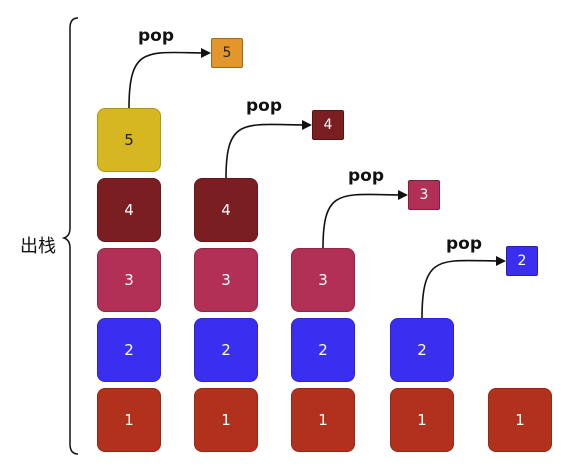  What do you see at coordinates (522, 261) in the screenshot?
I see `popped-element-2: 2` at bounding box center [522, 261].